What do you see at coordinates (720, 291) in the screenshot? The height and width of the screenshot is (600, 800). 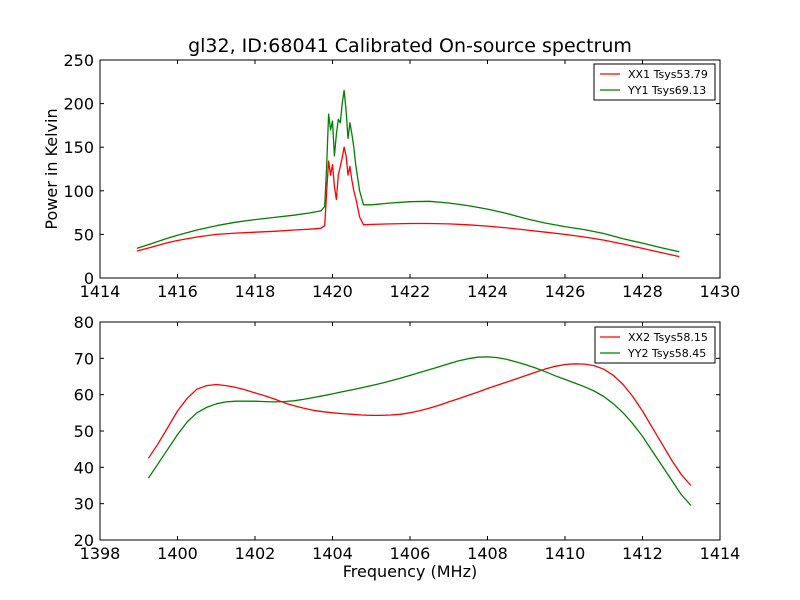 I see `top-x-tick-label: 1430` at bounding box center [720, 291].